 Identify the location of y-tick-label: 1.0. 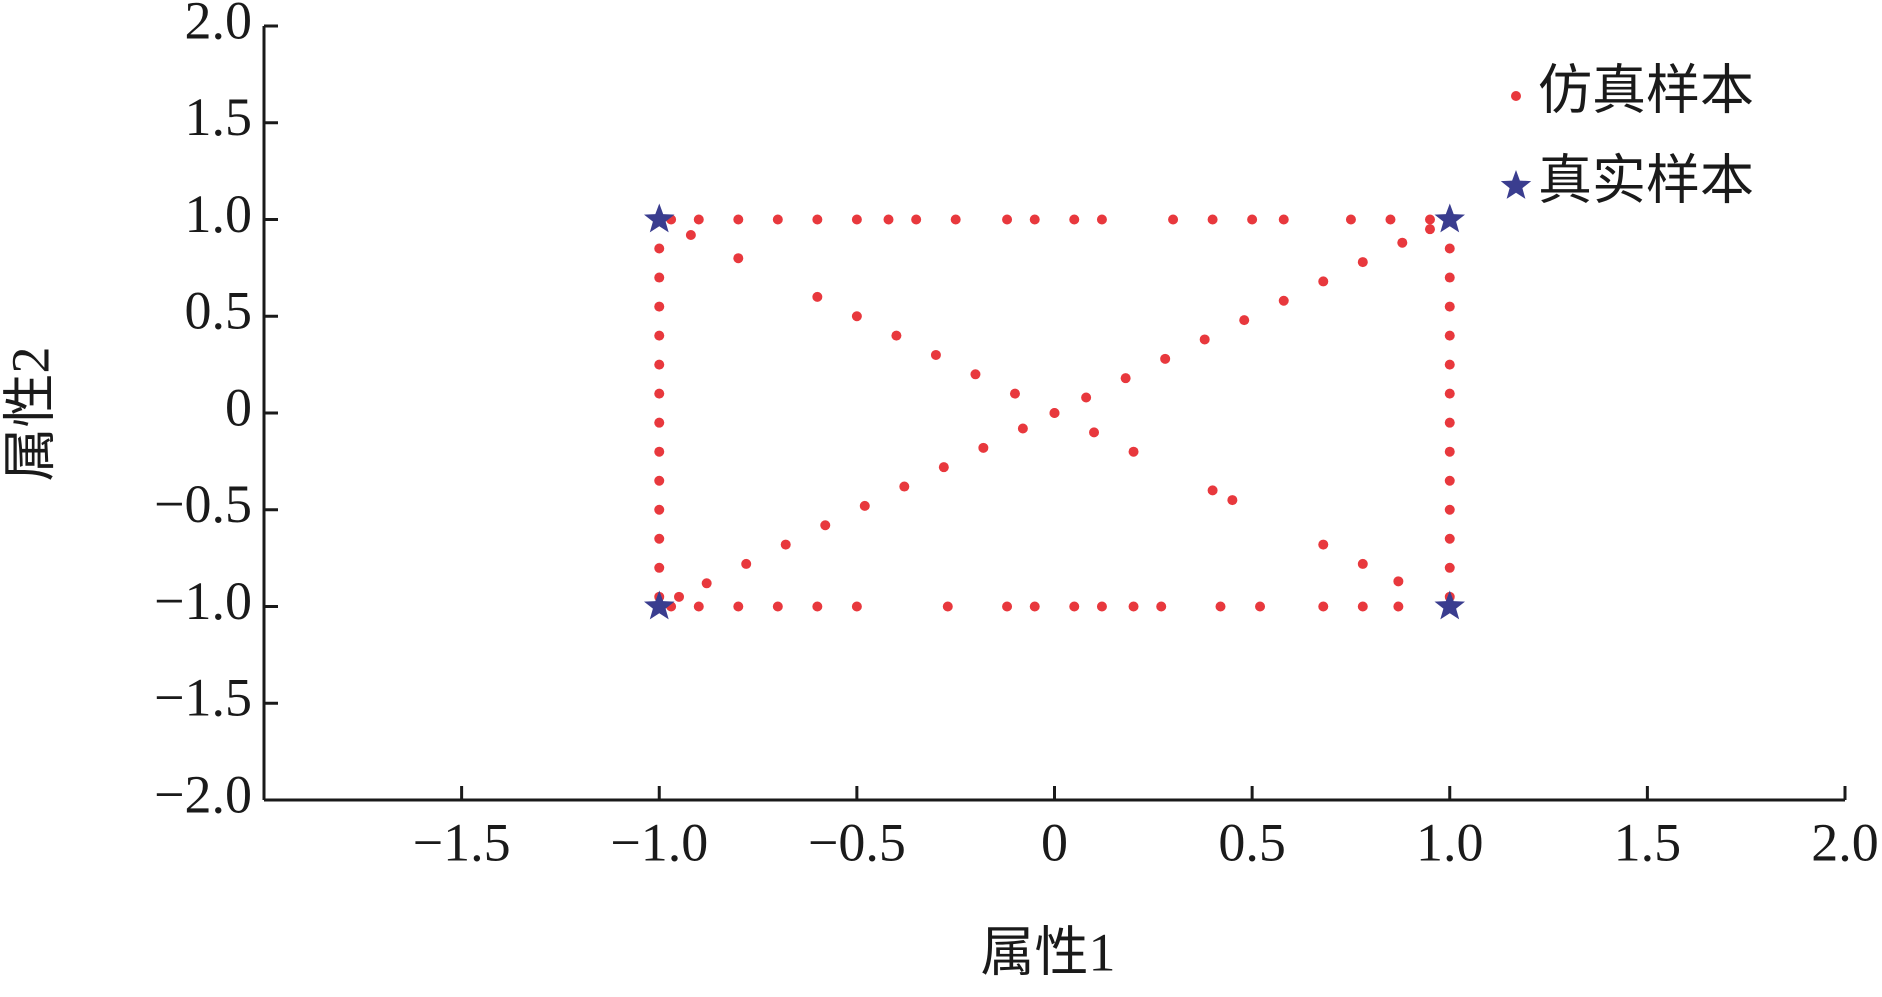
(219, 214).